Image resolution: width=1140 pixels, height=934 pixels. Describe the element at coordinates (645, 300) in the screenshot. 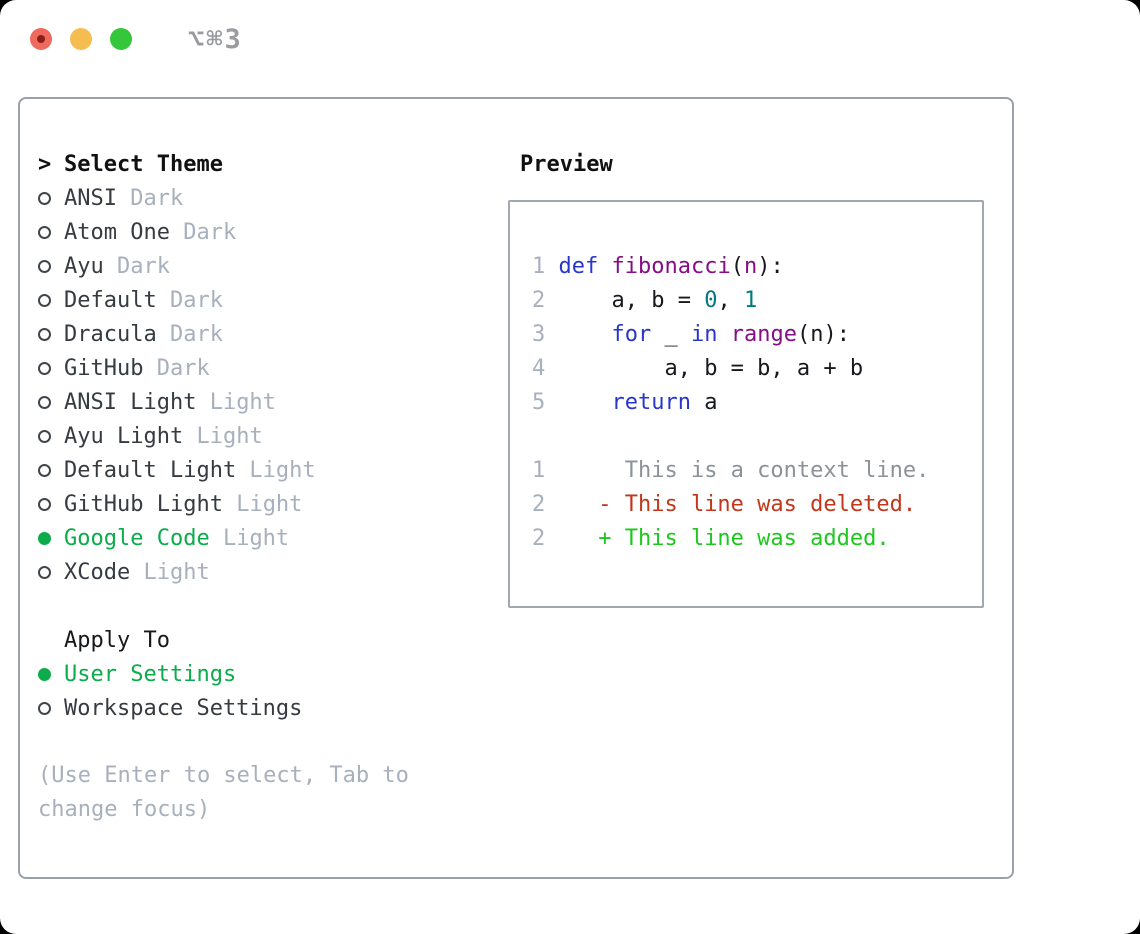

I see `preview-line: 2 a, b = 0, 1` at that location.